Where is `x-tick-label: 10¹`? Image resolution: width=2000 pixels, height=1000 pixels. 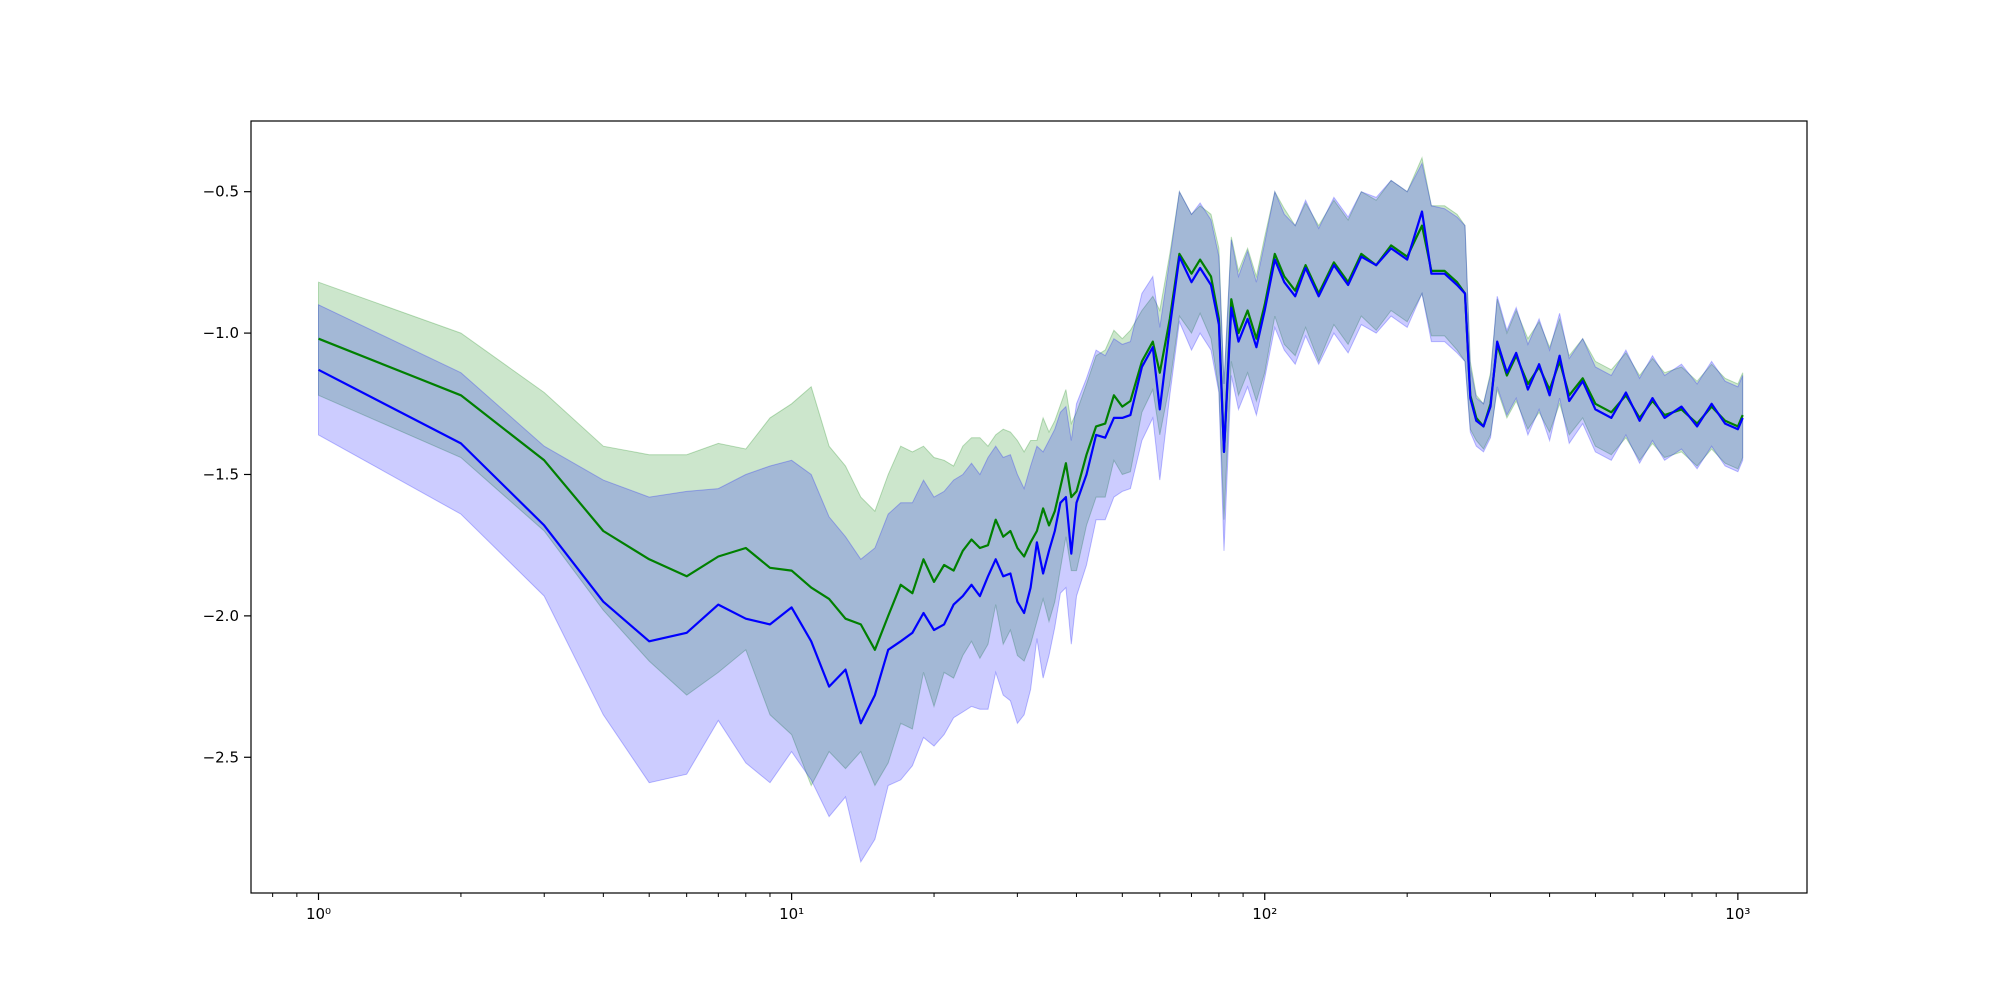 x-tick-label: 10¹ is located at coordinates (791, 914).